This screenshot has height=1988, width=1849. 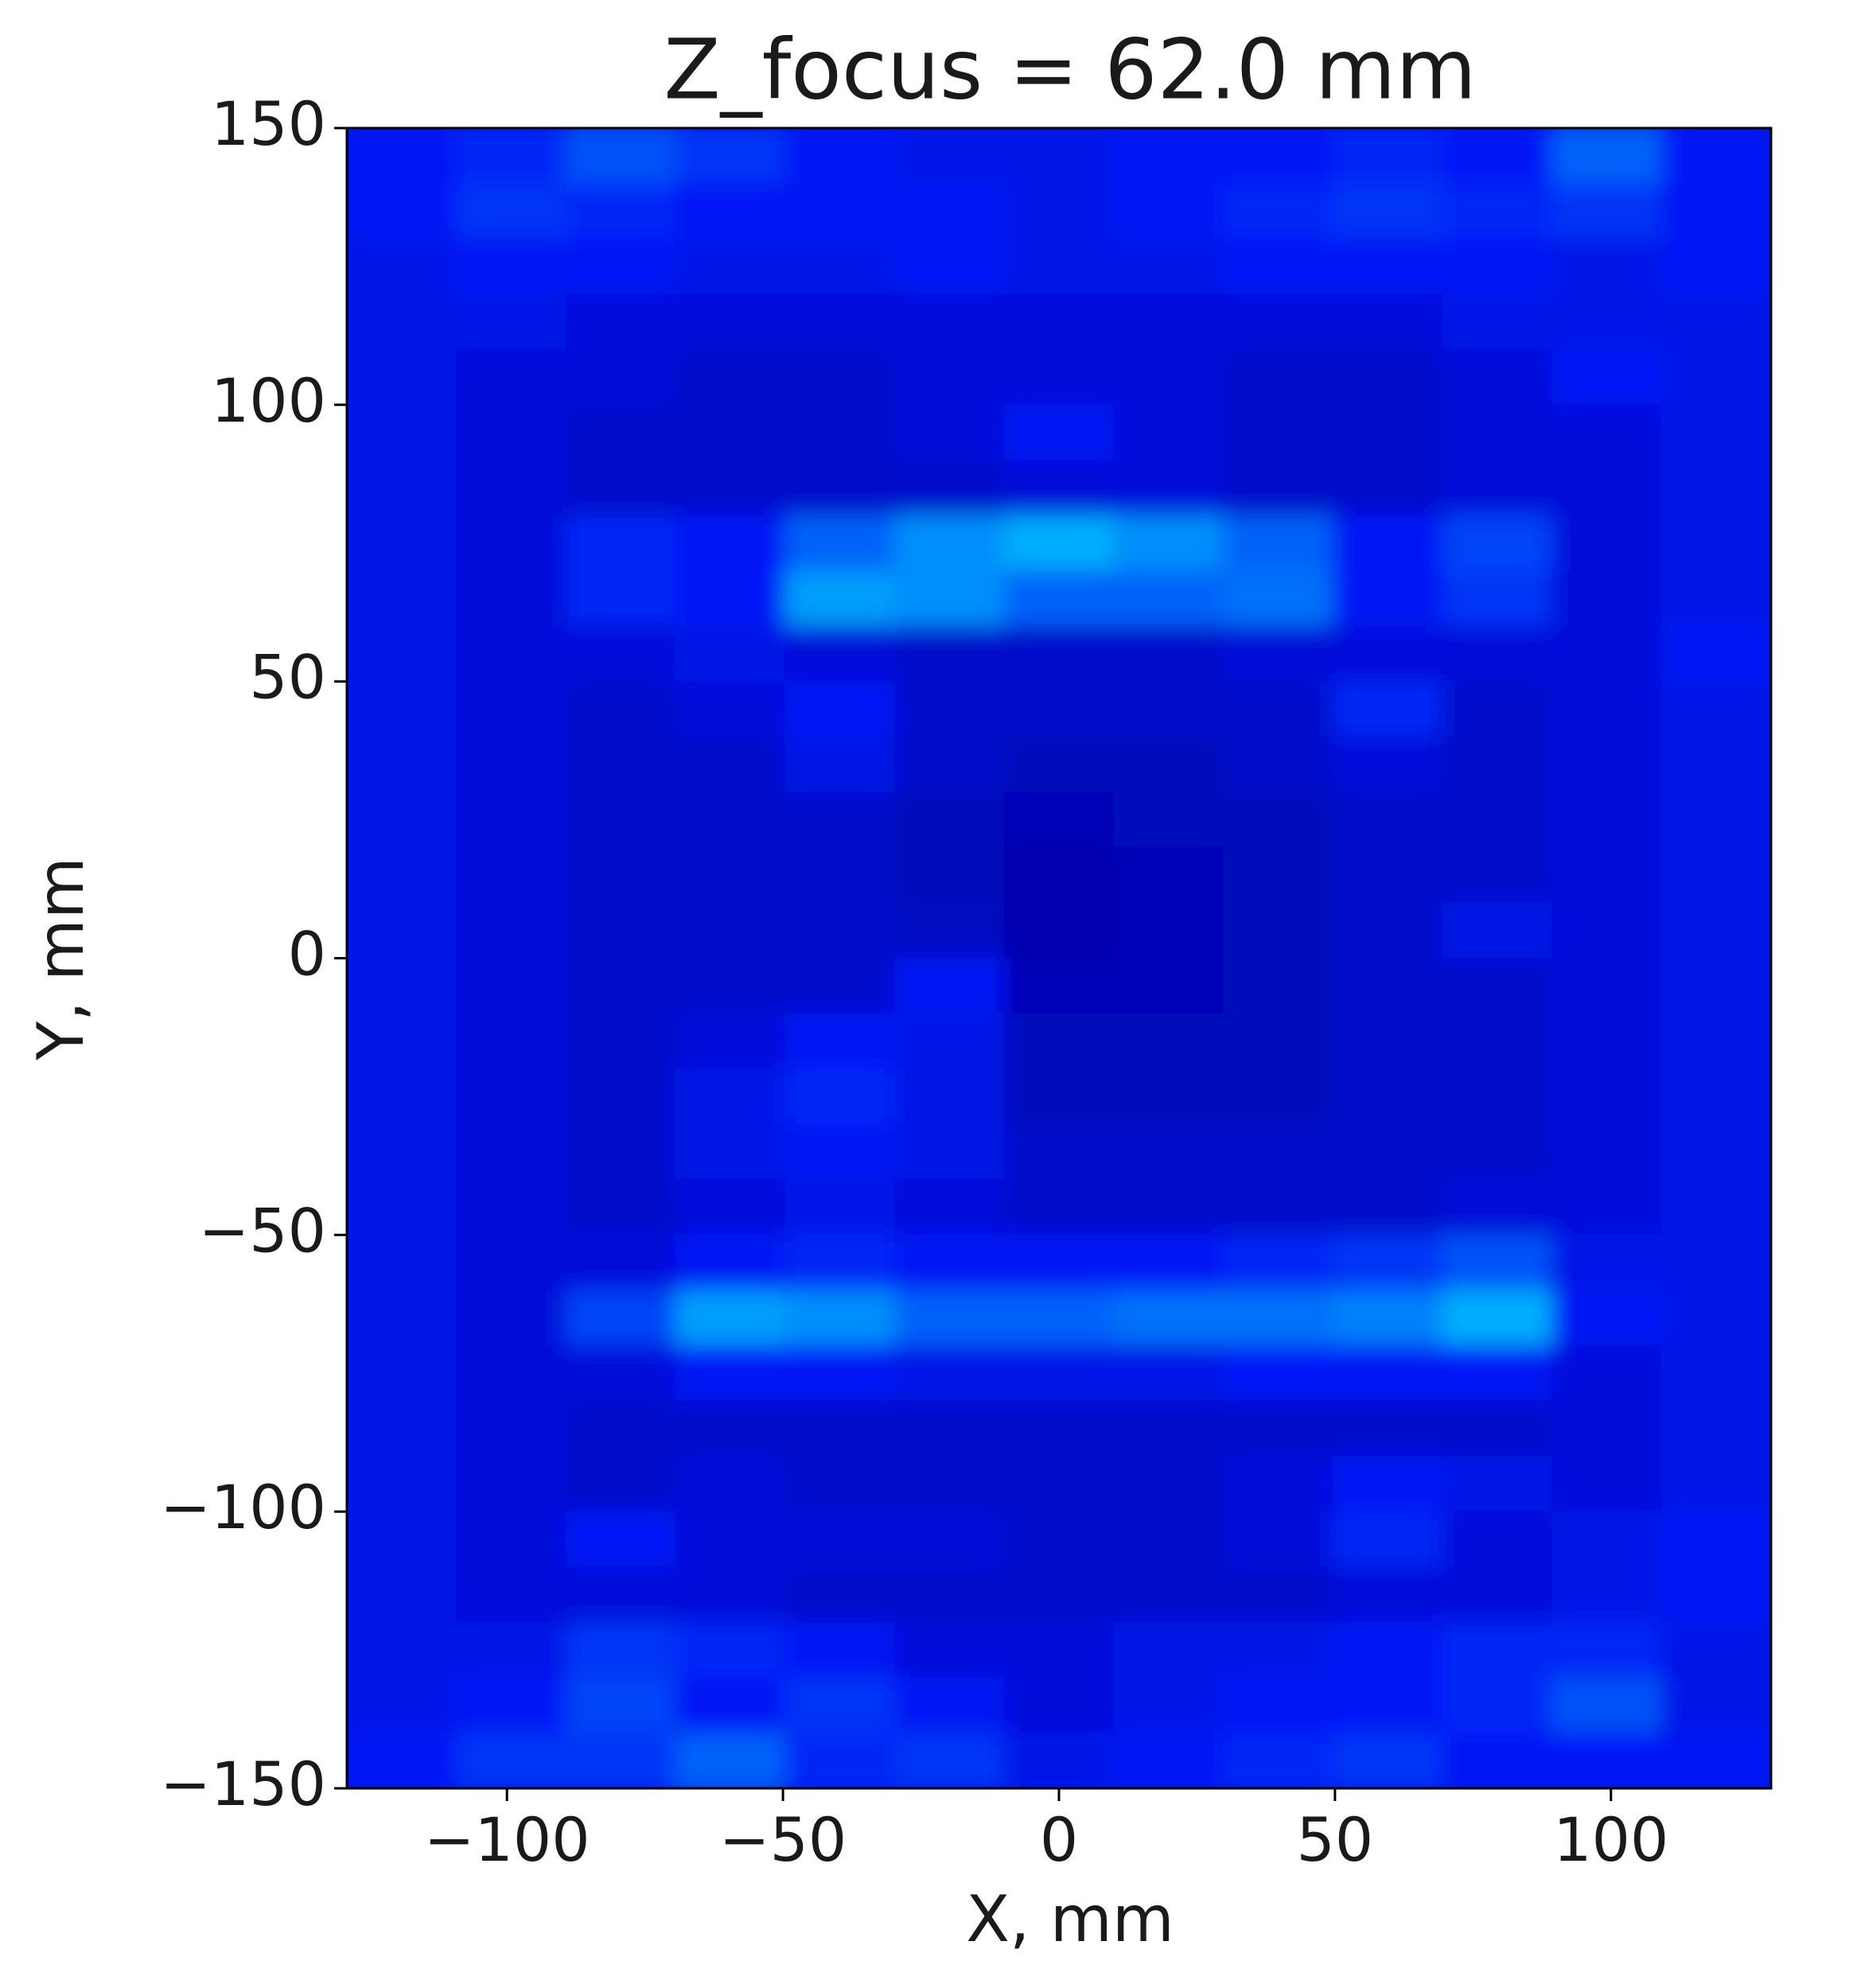 I want to click on x-tick-label: 50, so click(x=1336, y=1839).